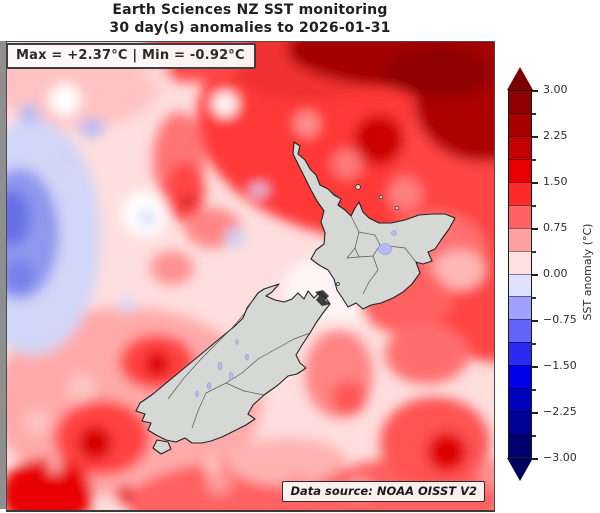 This screenshot has height=513, width=600. I want to click on max-min-box: Max = +2.37°C | Min = -0.92°C, so click(131, 56).